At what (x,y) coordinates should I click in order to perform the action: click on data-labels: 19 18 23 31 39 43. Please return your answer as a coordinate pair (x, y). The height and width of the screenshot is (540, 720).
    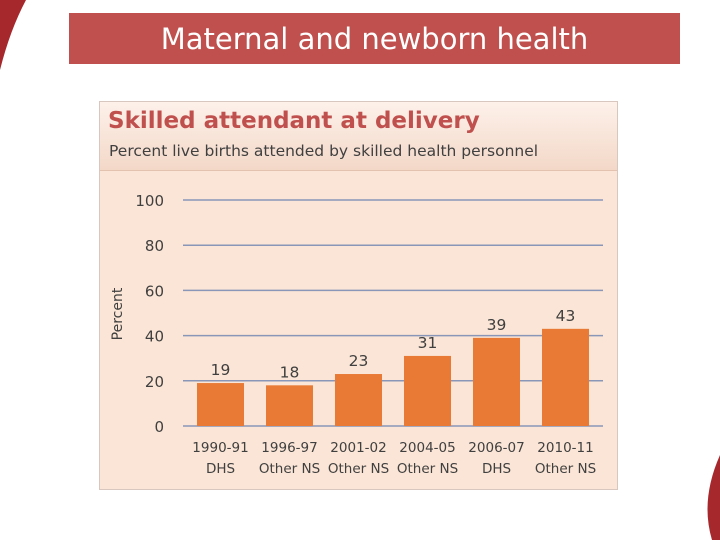
    Looking at the image, I should click on (393, 344).